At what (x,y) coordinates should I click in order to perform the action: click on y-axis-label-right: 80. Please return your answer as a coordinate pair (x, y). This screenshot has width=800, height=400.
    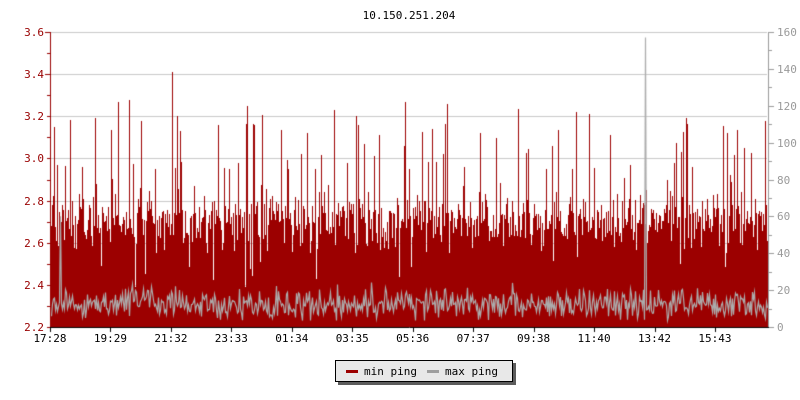
    Looking at the image, I should click on (784, 180).